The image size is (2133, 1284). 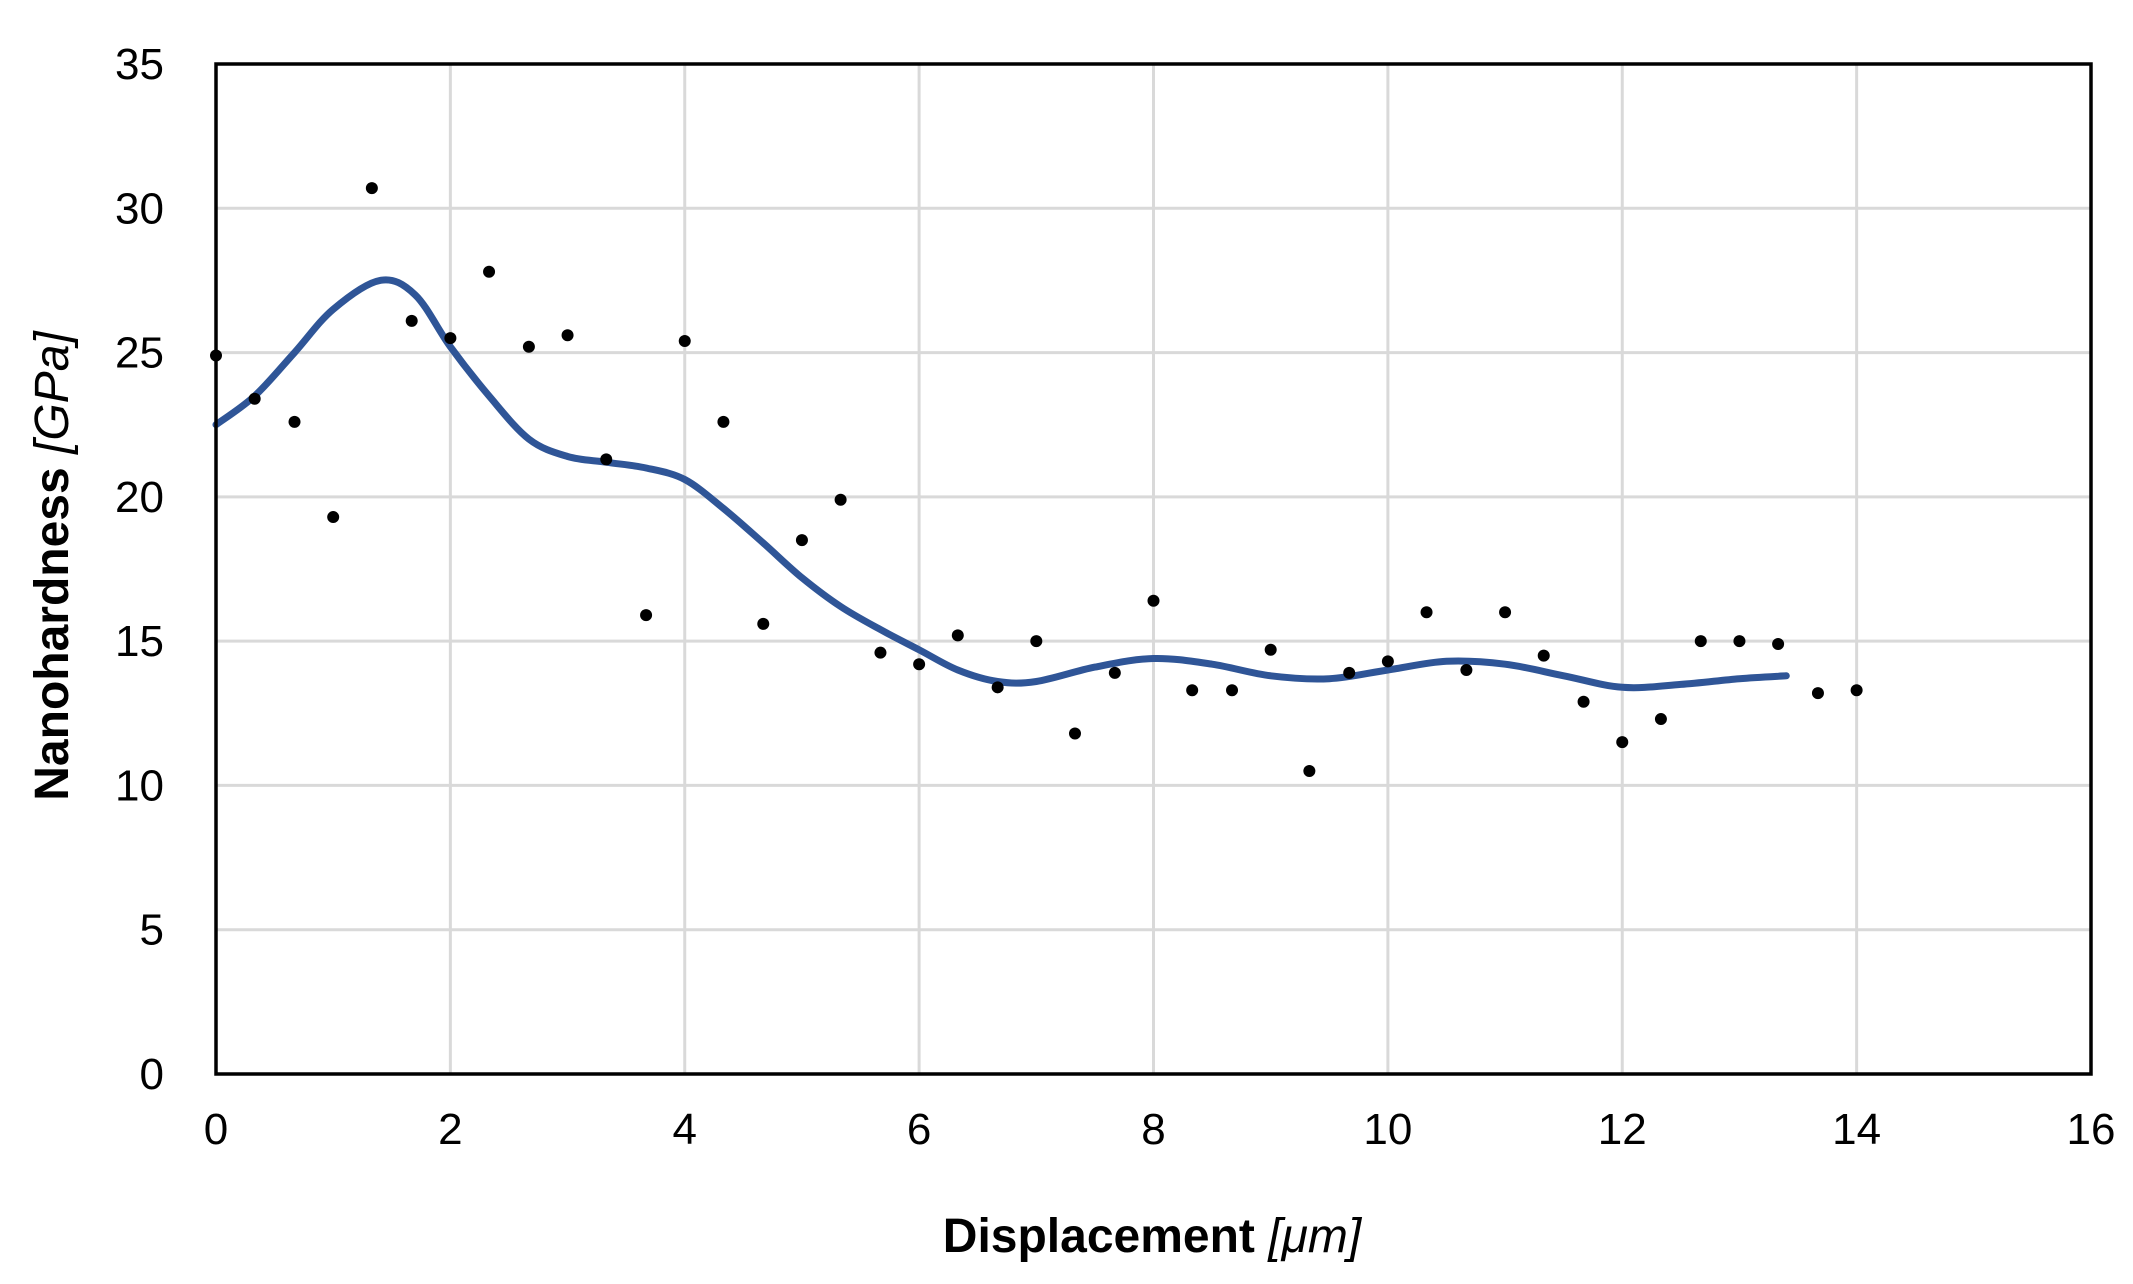 I want to click on x-tick-label: 12, so click(x=1622, y=1129).